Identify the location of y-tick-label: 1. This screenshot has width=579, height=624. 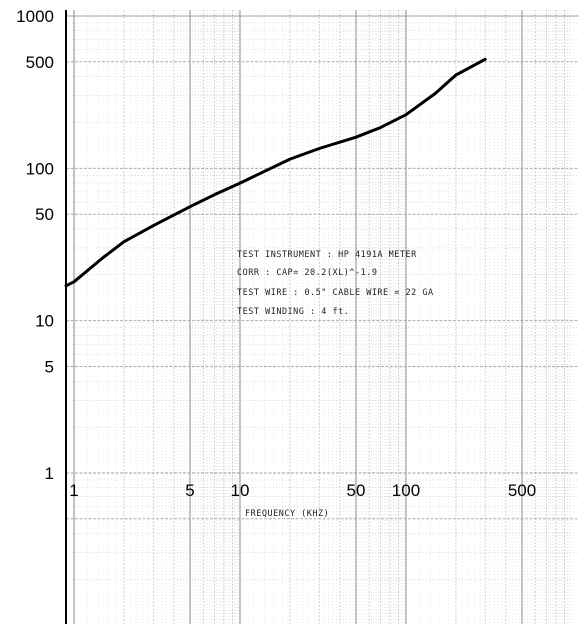
(49, 473).